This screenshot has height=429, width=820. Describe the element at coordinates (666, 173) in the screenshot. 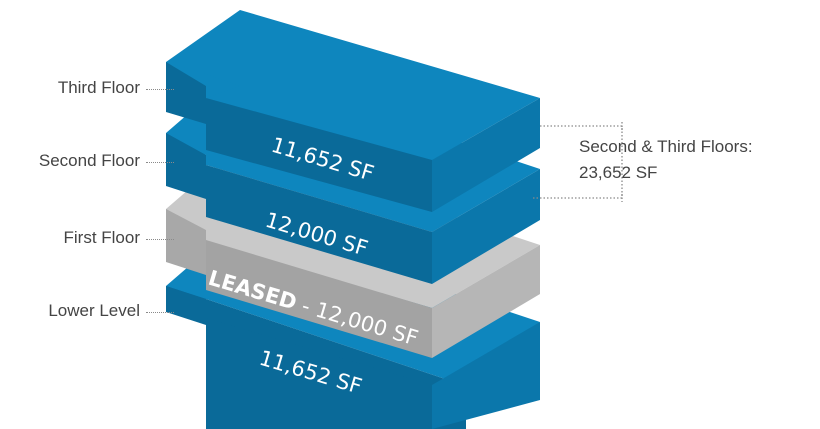

I see `callout-total: 23,652 SF` at that location.